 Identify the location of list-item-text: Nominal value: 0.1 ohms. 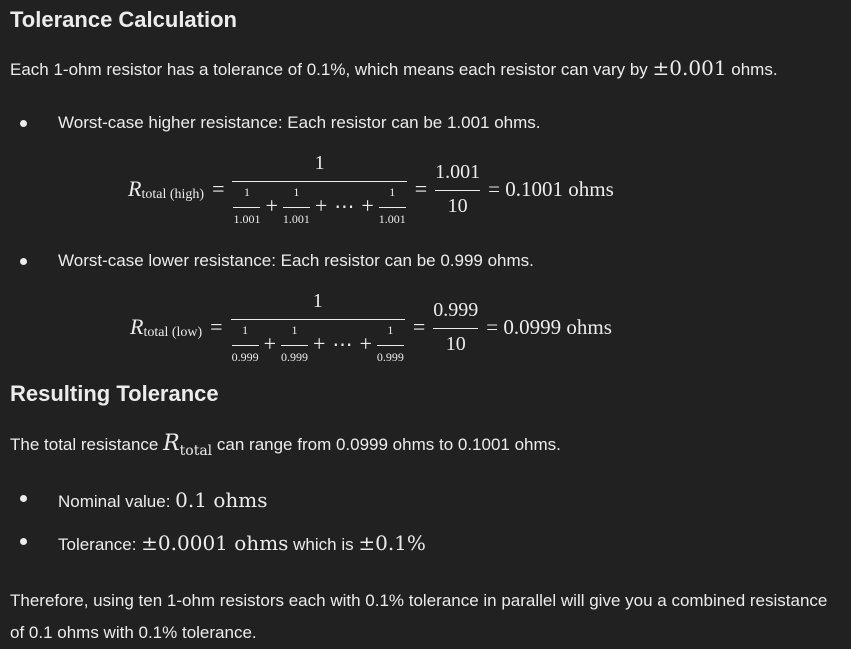
(163, 500).